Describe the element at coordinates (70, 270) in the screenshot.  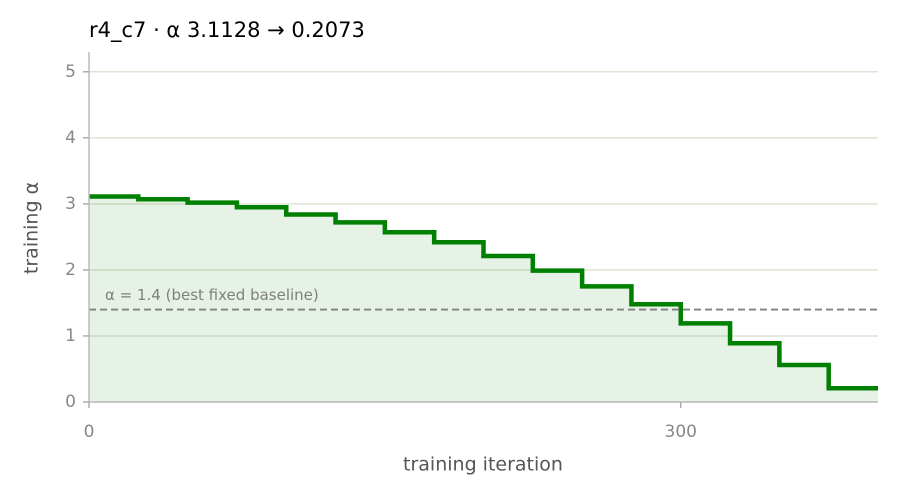
I see `y-tick-label: 2` at that location.